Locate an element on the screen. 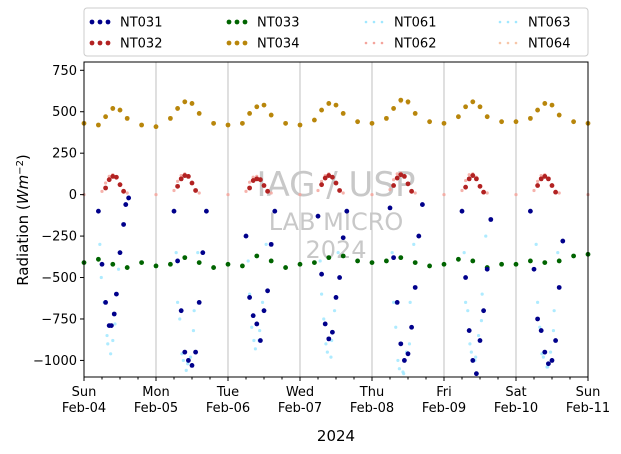 This screenshot has height=454, width=621. x-axis-title: 2024 is located at coordinates (336, 436).